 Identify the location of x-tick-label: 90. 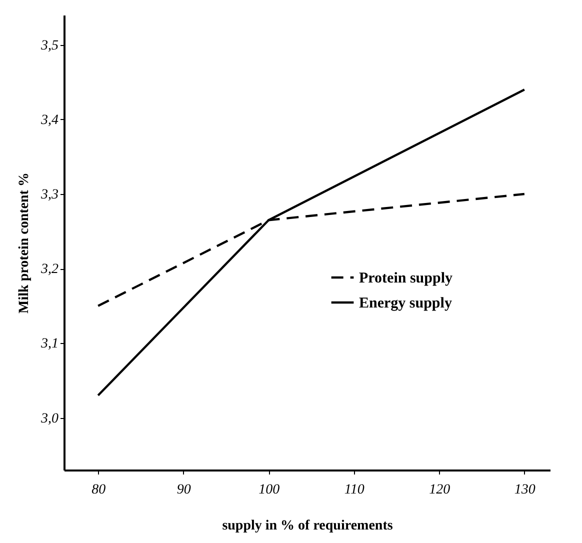
(183, 490).